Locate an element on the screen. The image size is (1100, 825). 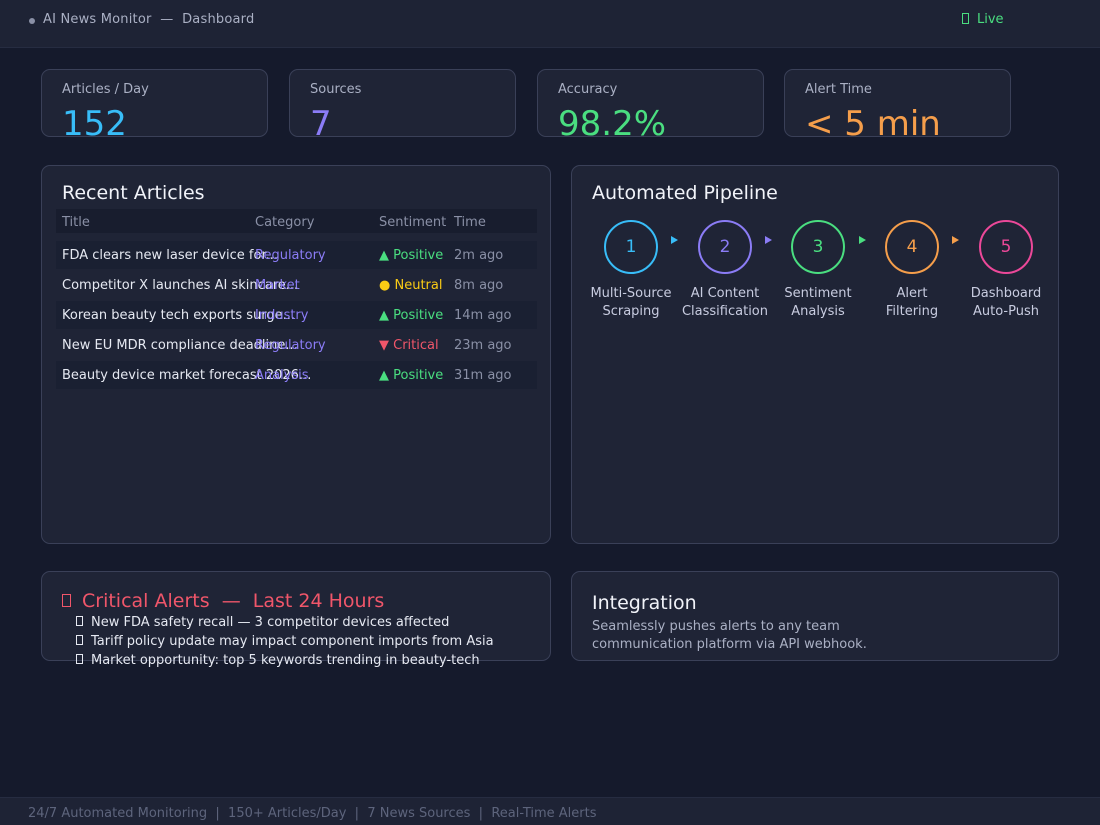
step-label: Dashboard Auto-Push is located at coordinates (1006, 303).